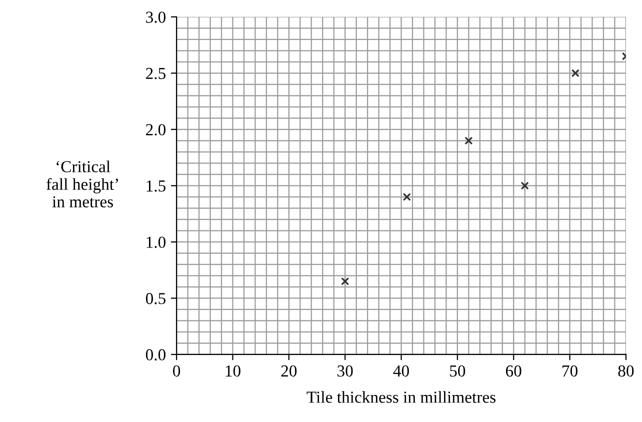 Image resolution: width=642 pixels, height=422 pixels. Describe the element at coordinates (626, 371) in the screenshot. I see `x-tick-label: 80` at that location.